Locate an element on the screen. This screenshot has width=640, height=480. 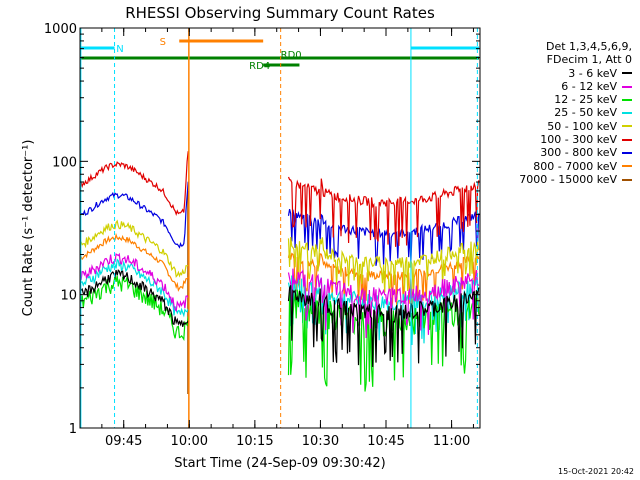
legend-label: 800 - 7000 keV is located at coordinates (575, 166).